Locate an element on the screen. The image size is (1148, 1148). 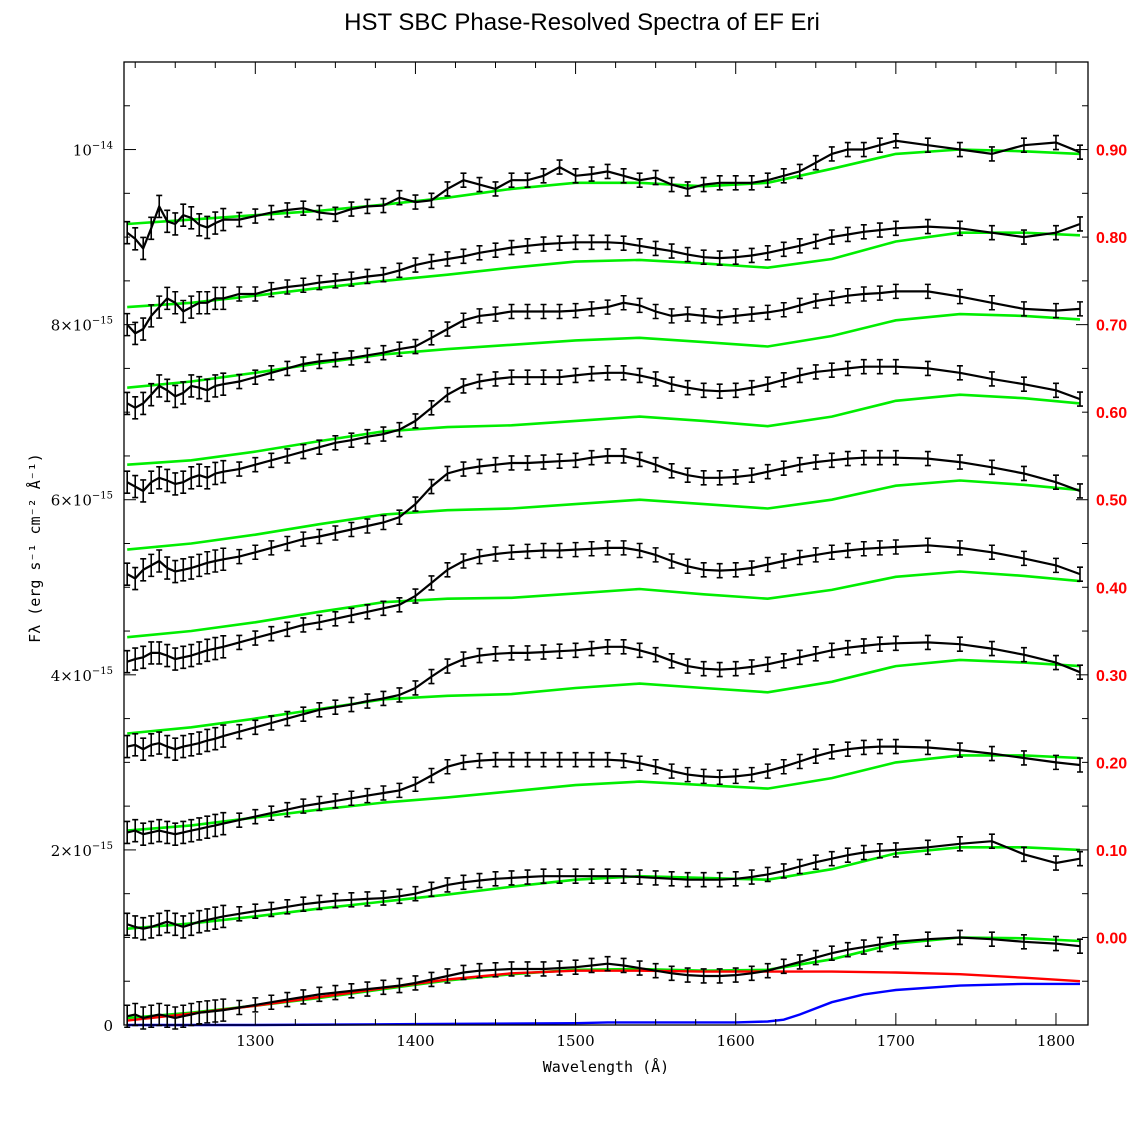
y-tick-mantissa: 4×10 is located at coordinates (71, 676).